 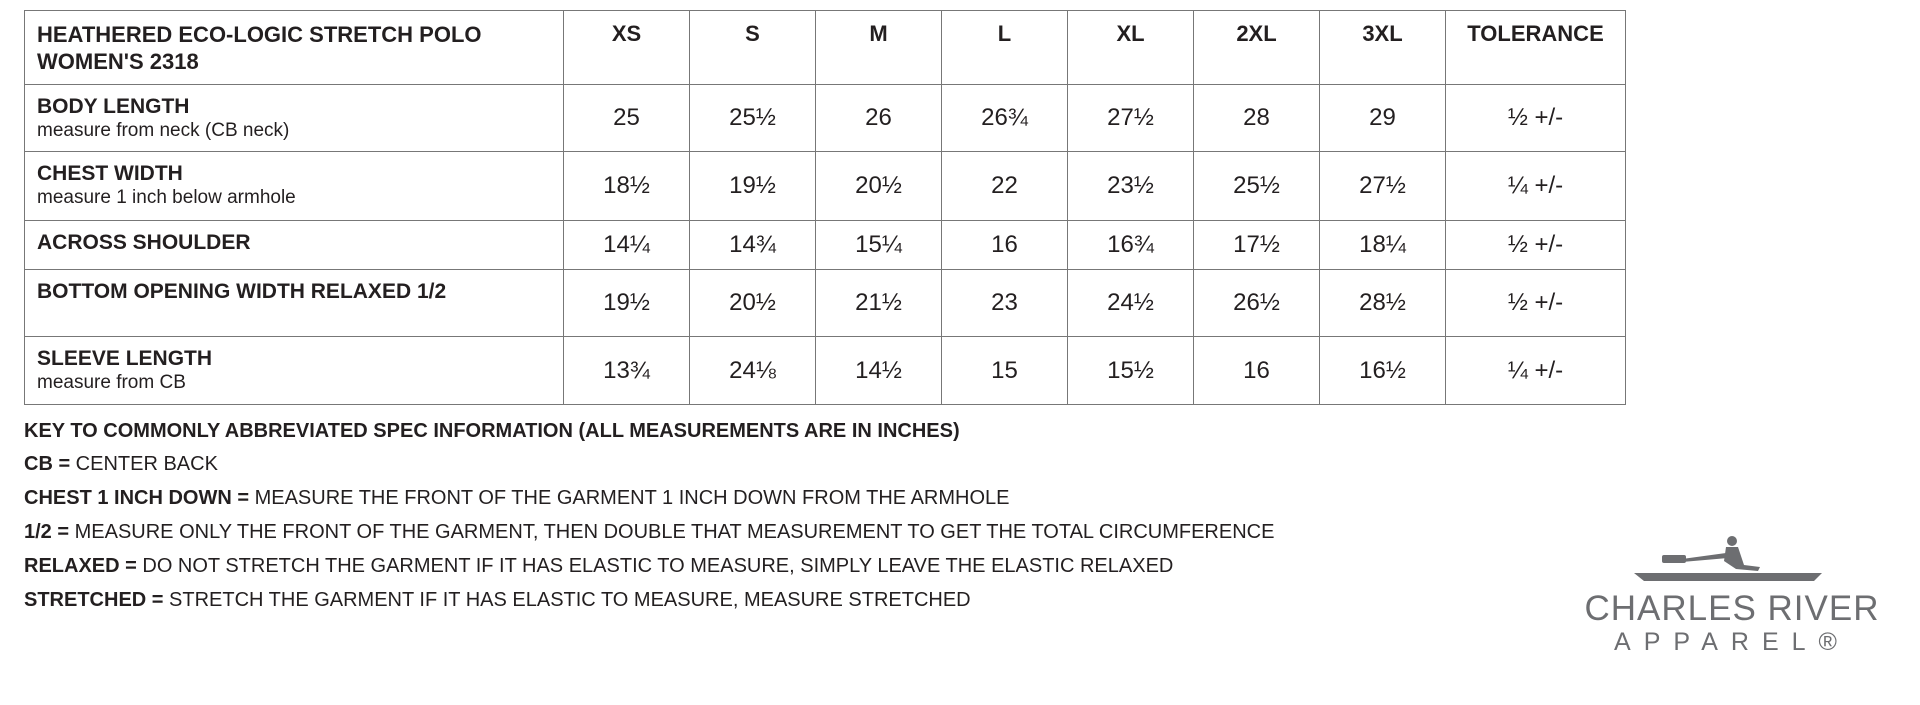 What do you see at coordinates (752, 245) in the screenshot?
I see `size-value: 14¾` at bounding box center [752, 245].